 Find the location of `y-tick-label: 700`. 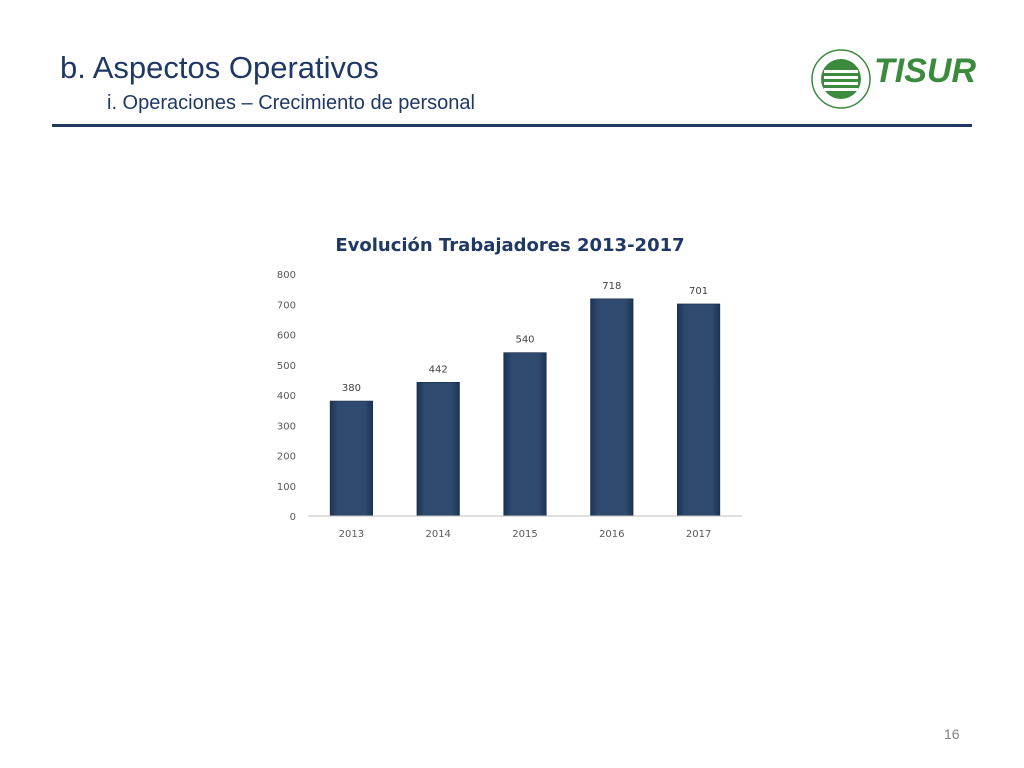

y-tick-label: 700 is located at coordinates (286, 305).